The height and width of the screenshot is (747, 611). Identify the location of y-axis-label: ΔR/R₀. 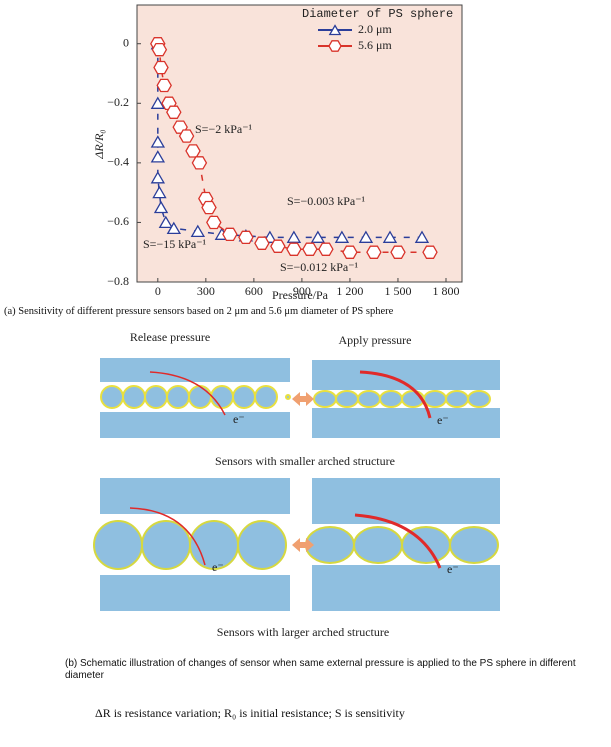
(99, 144).